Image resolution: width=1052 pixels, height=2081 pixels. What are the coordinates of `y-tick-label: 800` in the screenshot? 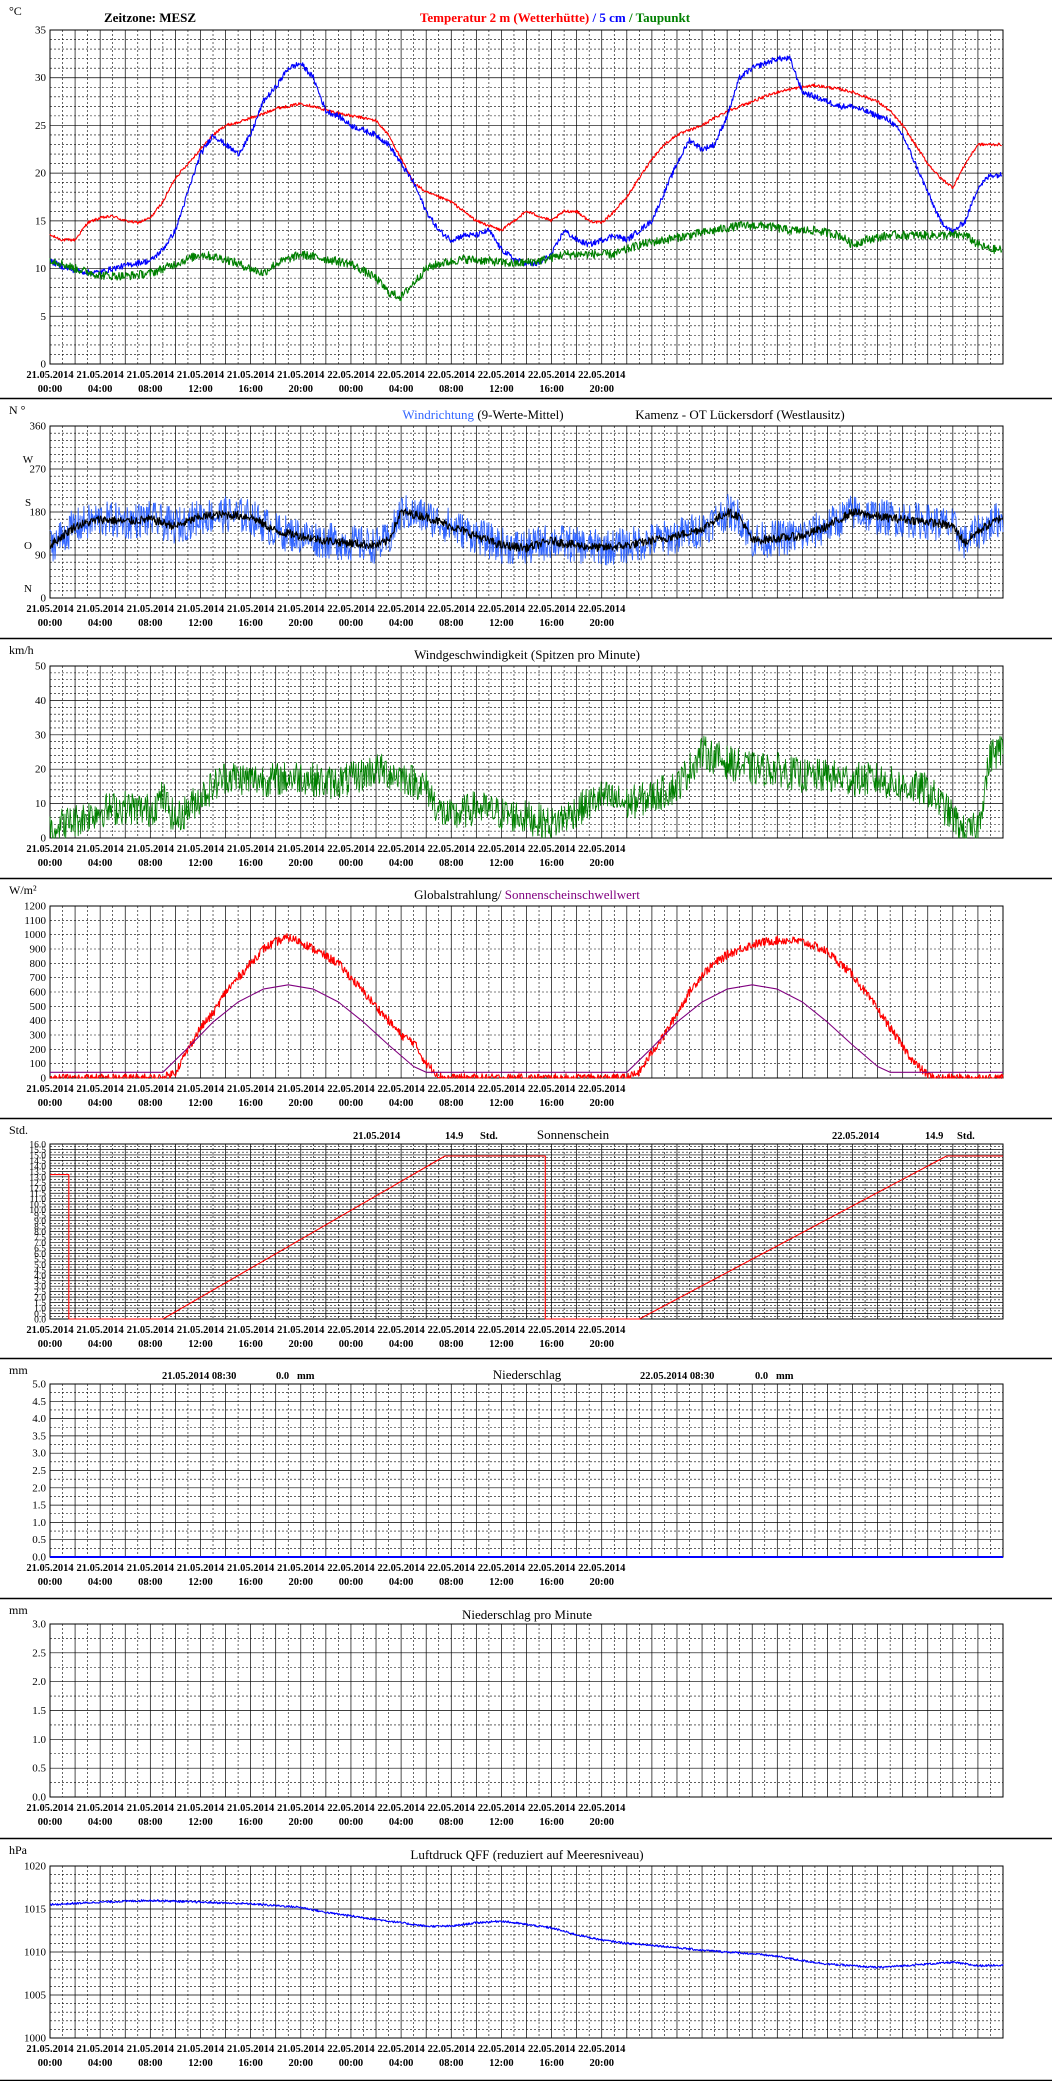 It's located at (38, 964).